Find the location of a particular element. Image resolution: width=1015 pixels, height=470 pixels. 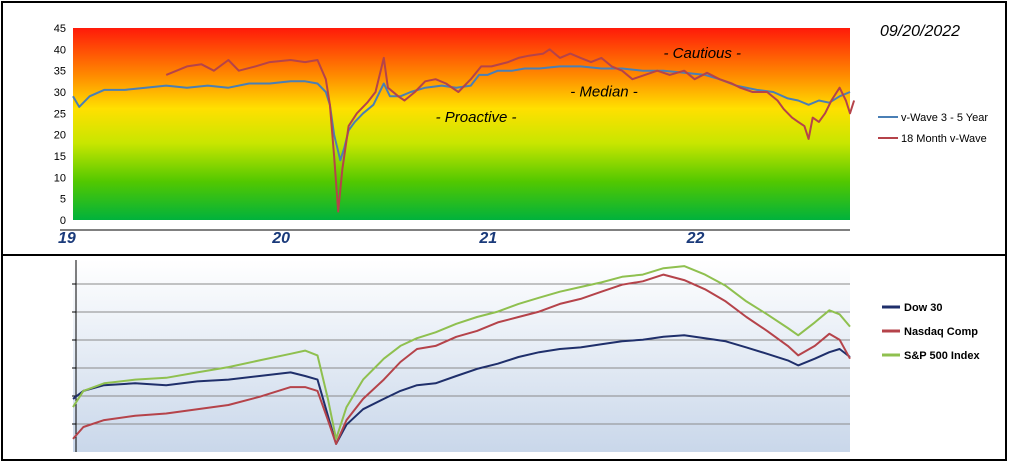

x-axis-ticks: 19 20 21 22 is located at coordinates (381, 238).